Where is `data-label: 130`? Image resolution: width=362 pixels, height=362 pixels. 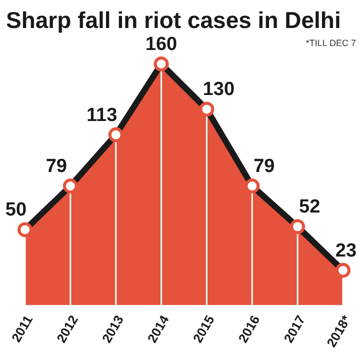 data-label: 130 is located at coordinates (218, 89).